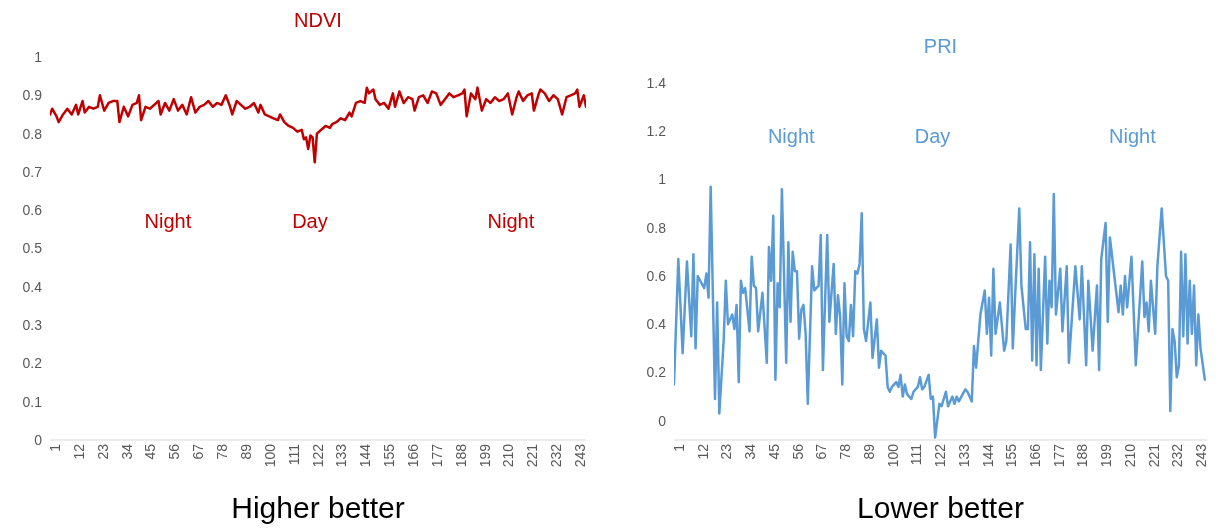 Image resolution: width=1223 pixels, height=529 pixels. I want to click on line-series, so click(318, 125).